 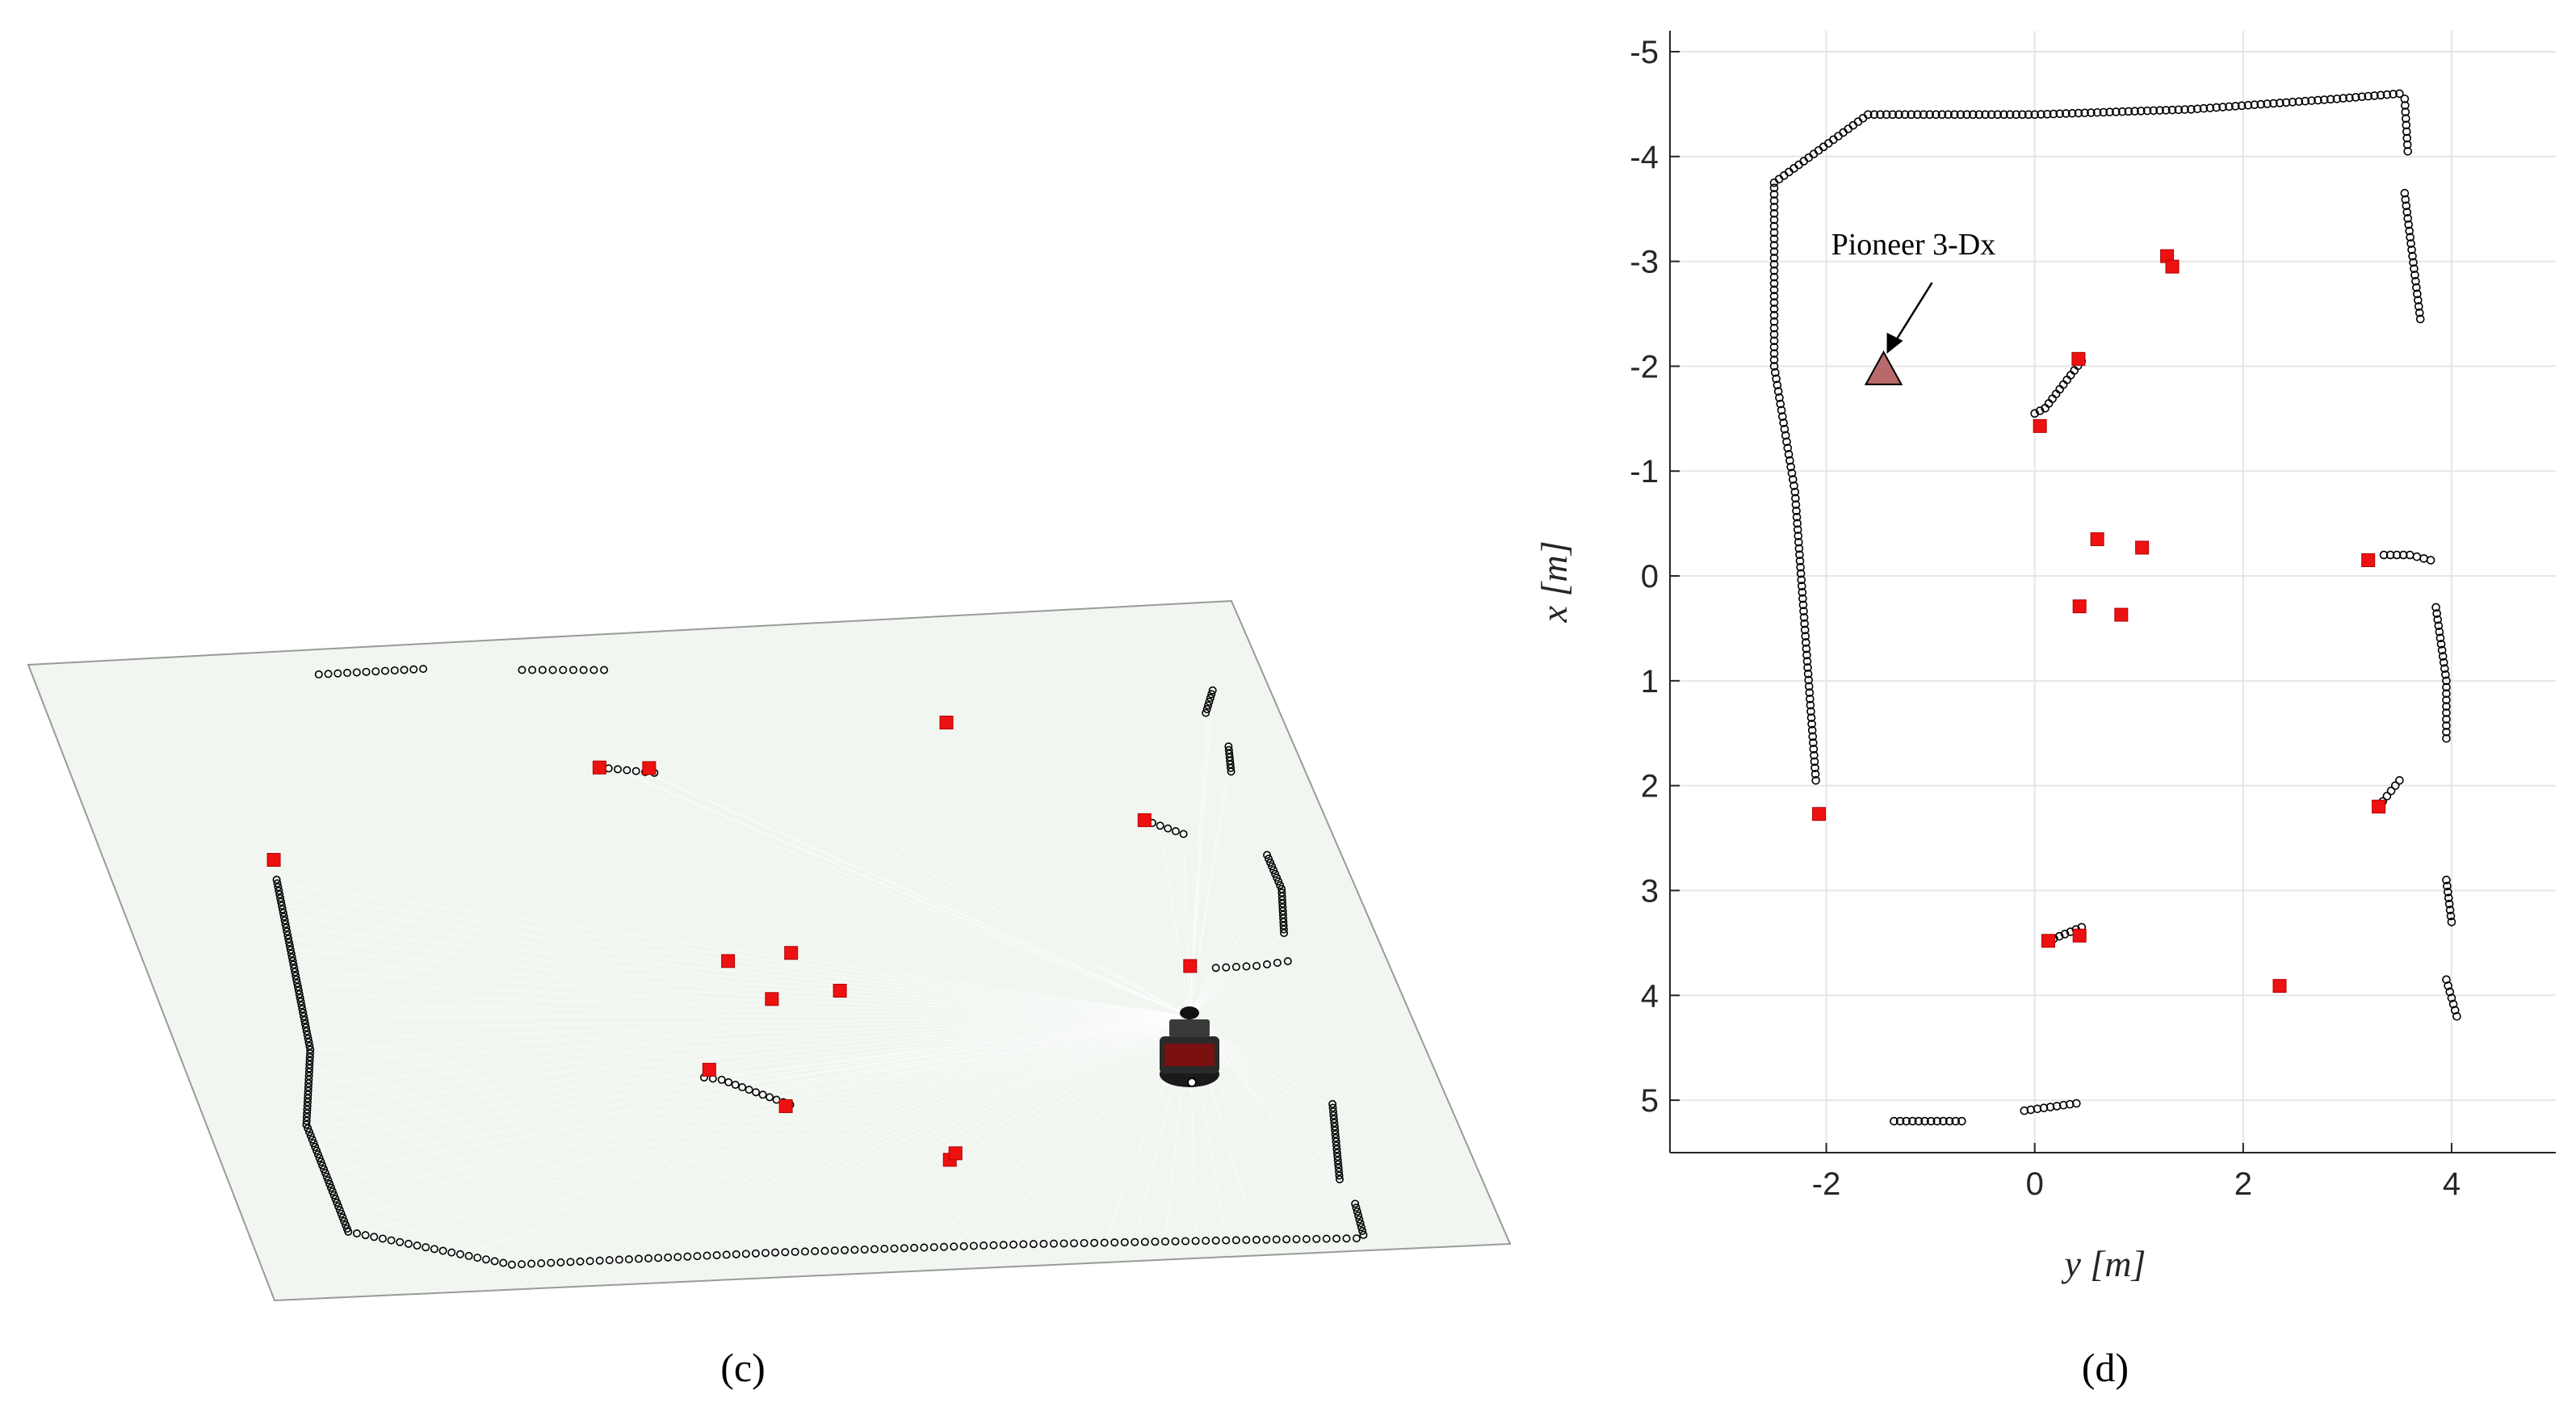 What do you see at coordinates (1644, 471) in the screenshot?
I see `y-tick-label: -1` at bounding box center [1644, 471].